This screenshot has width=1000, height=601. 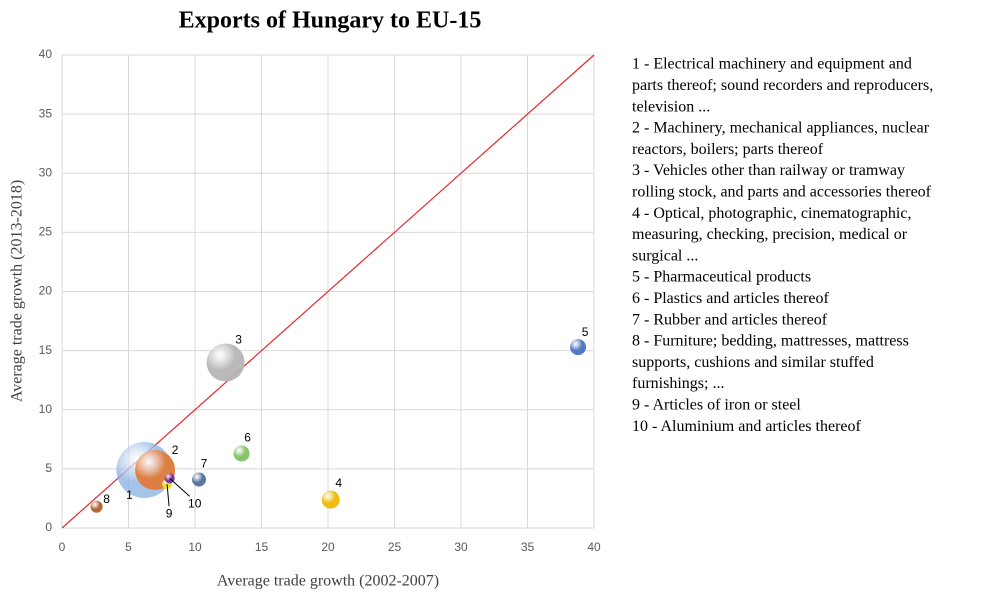 I want to click on legend-text: reactors, boilers; parts thereof, so click(x=728, y=149).